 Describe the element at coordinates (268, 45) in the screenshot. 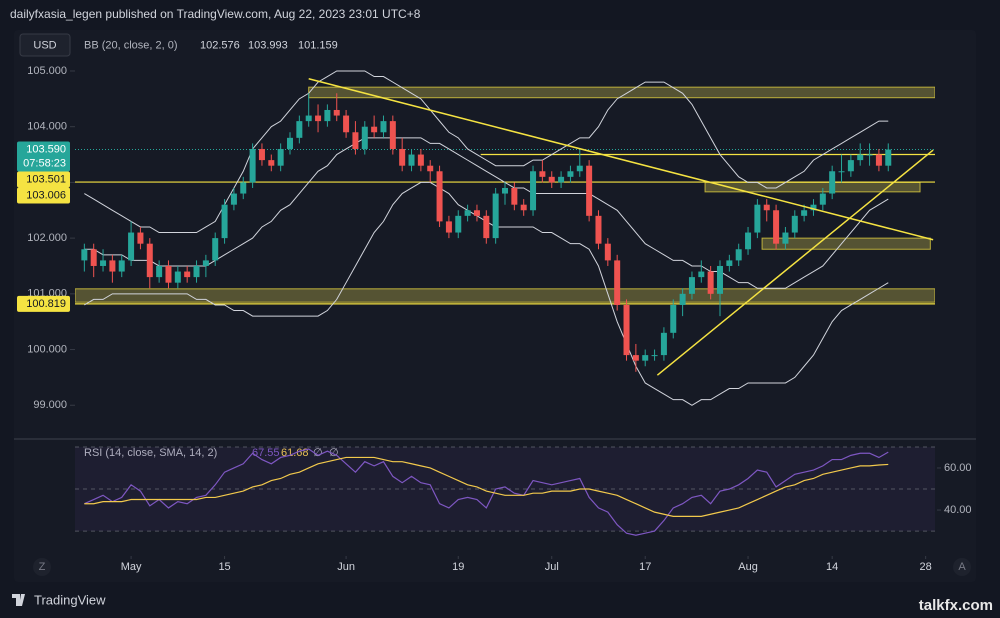

I see `bb-value: 103.993` at that location.